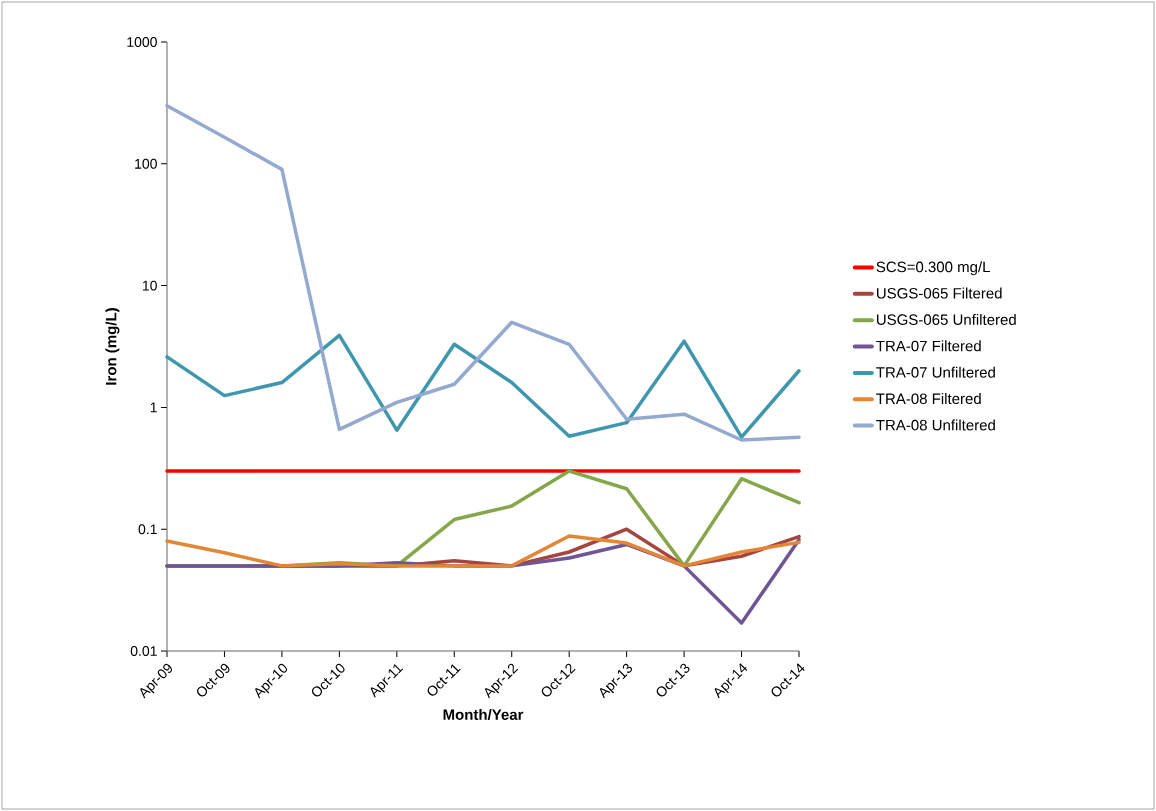  I want to click on y-axis-title: Iron (mg/L), so click(112, 346).